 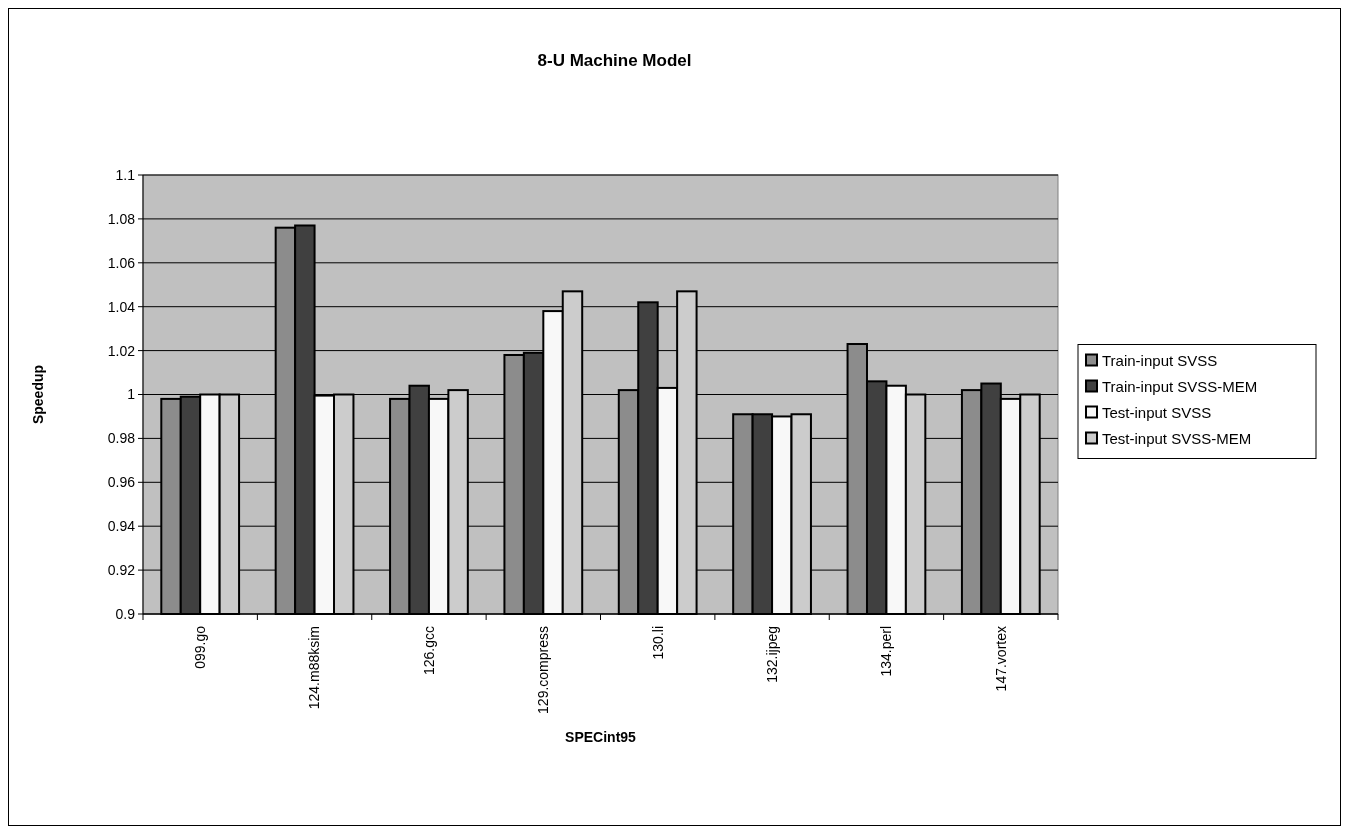 I want to click on x-tick-label: 126.gcc, so click(x=428, y=651).